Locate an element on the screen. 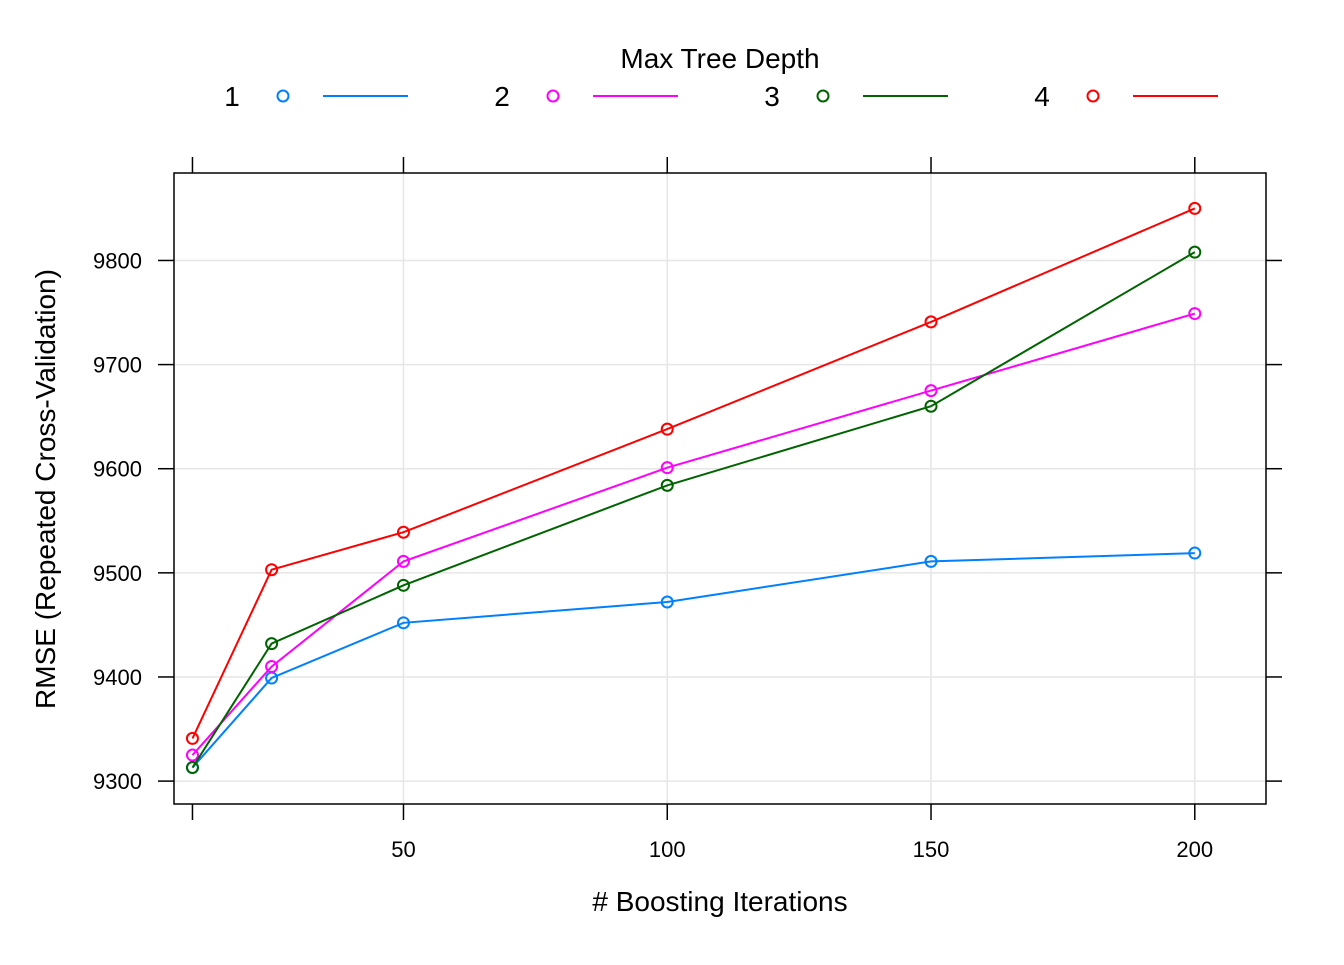  y-tick-label: 9600 is located at coordinates (117, 469).